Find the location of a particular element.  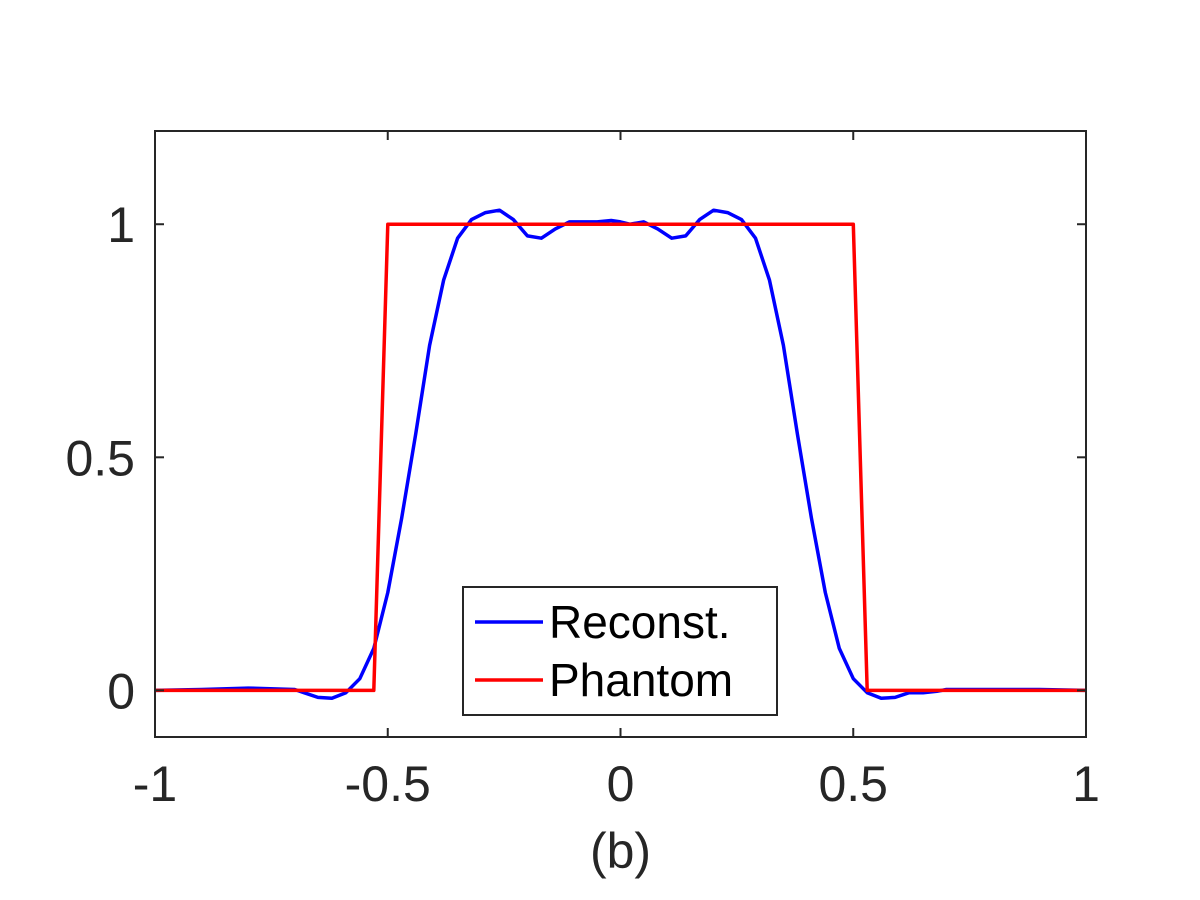

x-tick-label: 1 is located at coordinates (1086, 784).